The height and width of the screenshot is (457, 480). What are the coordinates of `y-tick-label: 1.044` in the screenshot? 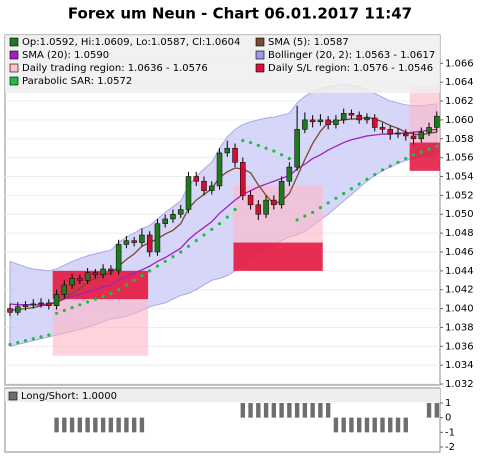 It's located at (459, 271).